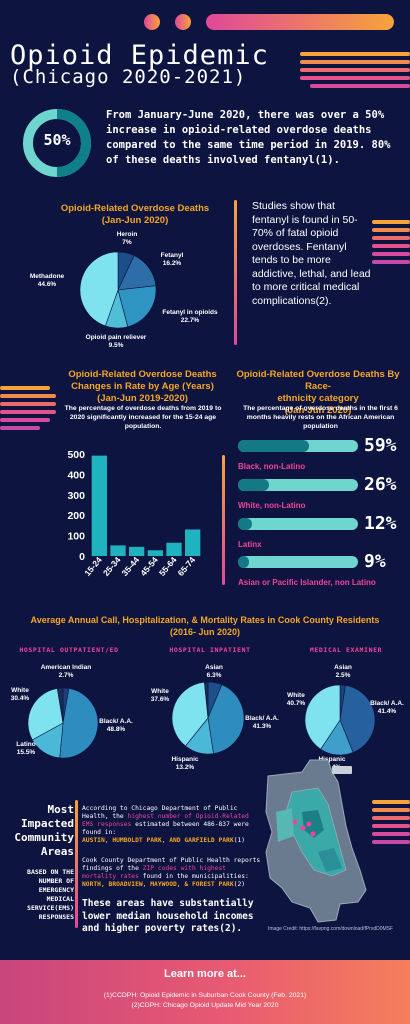 Image resolution: width=410 pixels, height=1024 pixels. What do you see at coordinates (44, 830) in the screenshot?
I see `impacted-heading: Most Impacted Community Areas` at bounding box center [44, 830].